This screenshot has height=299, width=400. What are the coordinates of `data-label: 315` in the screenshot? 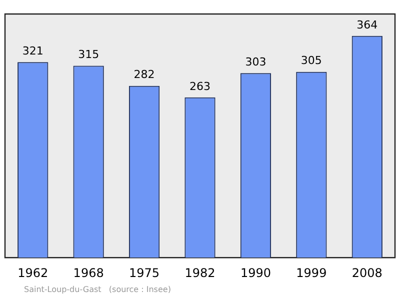 It's located at (89, 55).